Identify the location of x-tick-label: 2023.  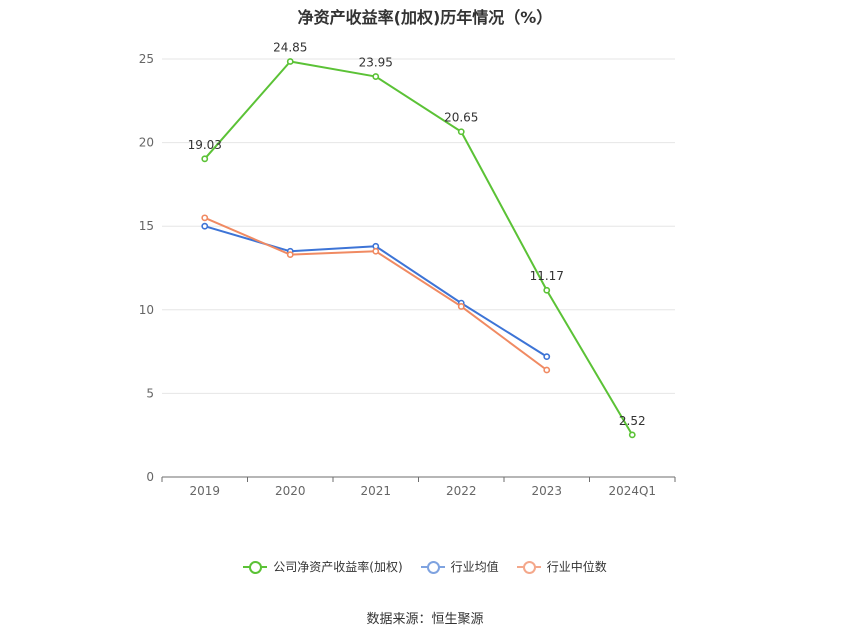
(546, 491).